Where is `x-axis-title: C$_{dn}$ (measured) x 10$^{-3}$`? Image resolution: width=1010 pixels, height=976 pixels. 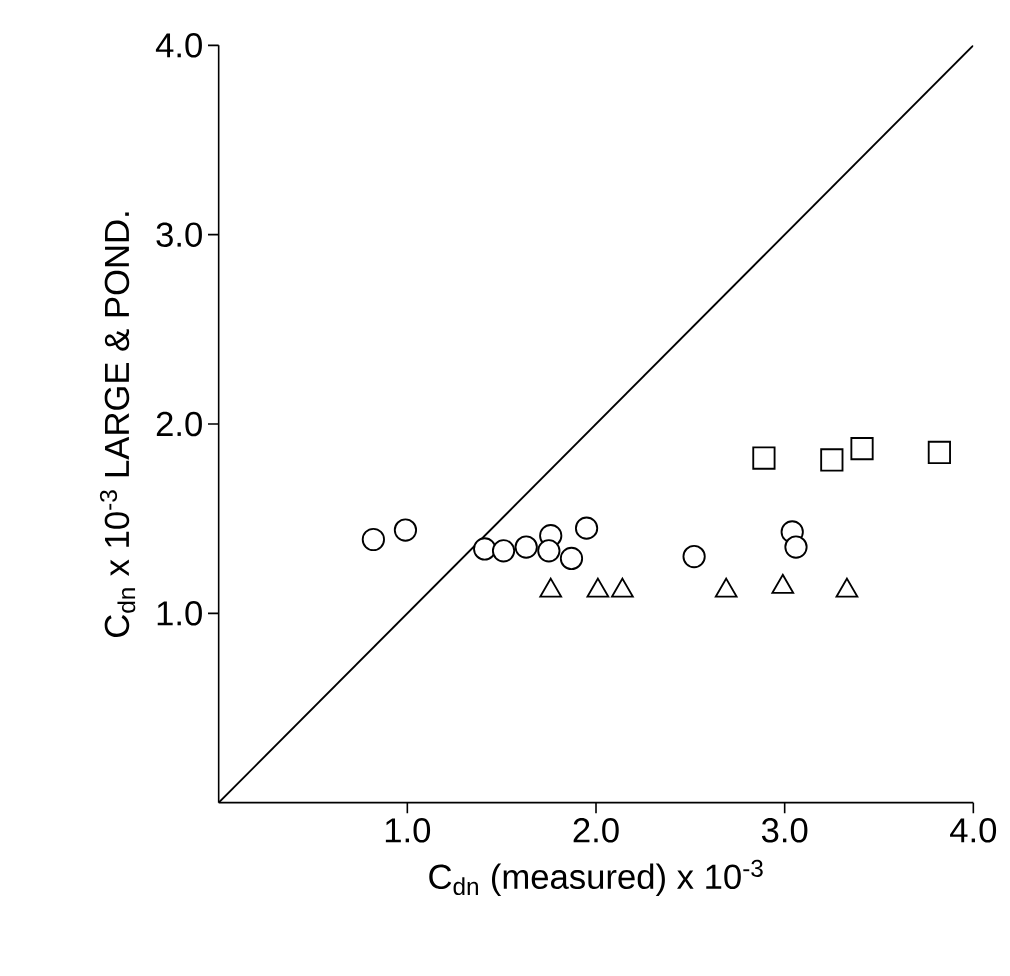
x-axis-title: C$_{dn}$ (measured) x 10$^{-3}$ is located at coordinates (596, 877).